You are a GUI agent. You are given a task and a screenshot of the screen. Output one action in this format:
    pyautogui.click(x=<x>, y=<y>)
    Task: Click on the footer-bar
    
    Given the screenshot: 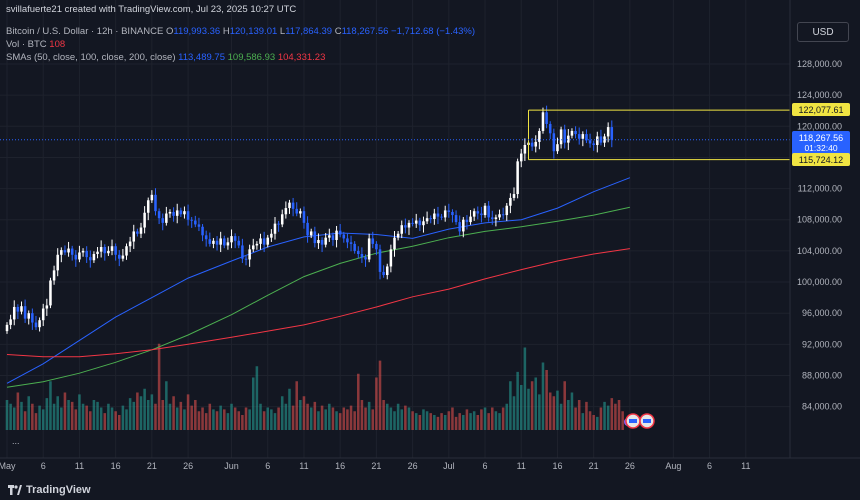 What is the action you would take?
    pyautogui.click(x=430, y=491)
    